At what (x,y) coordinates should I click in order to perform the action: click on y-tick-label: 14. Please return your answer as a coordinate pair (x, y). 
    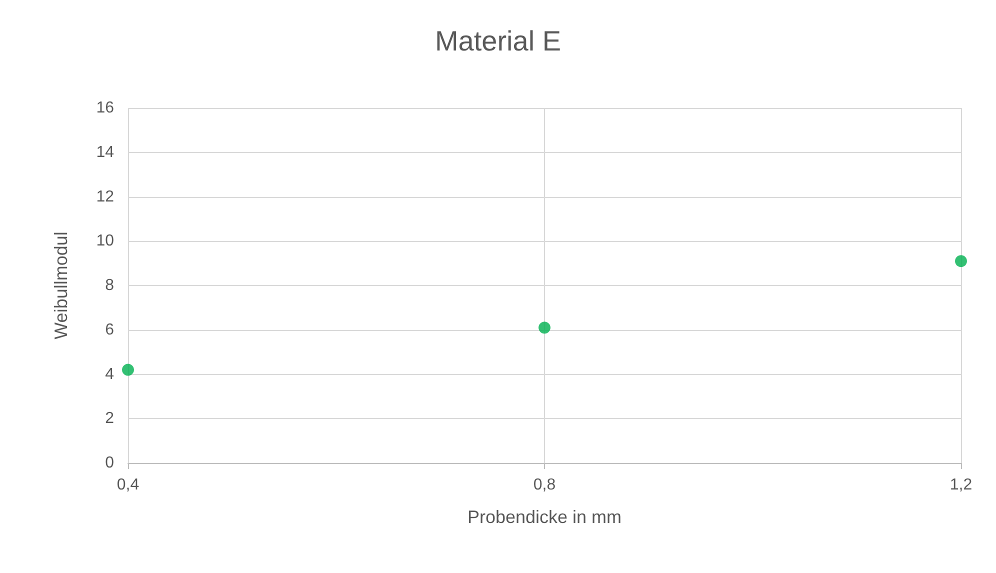
    Looking at the image, I should click on (105, 152).